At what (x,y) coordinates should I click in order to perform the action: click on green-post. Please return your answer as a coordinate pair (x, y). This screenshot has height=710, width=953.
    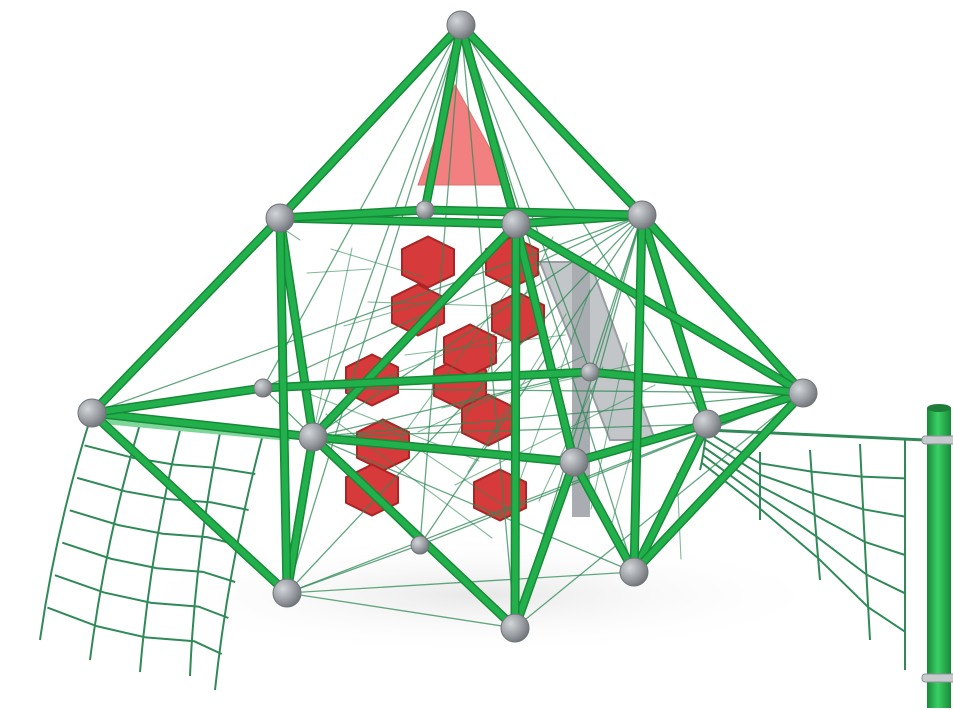
    Looking at the image, I should click on (937, 556).